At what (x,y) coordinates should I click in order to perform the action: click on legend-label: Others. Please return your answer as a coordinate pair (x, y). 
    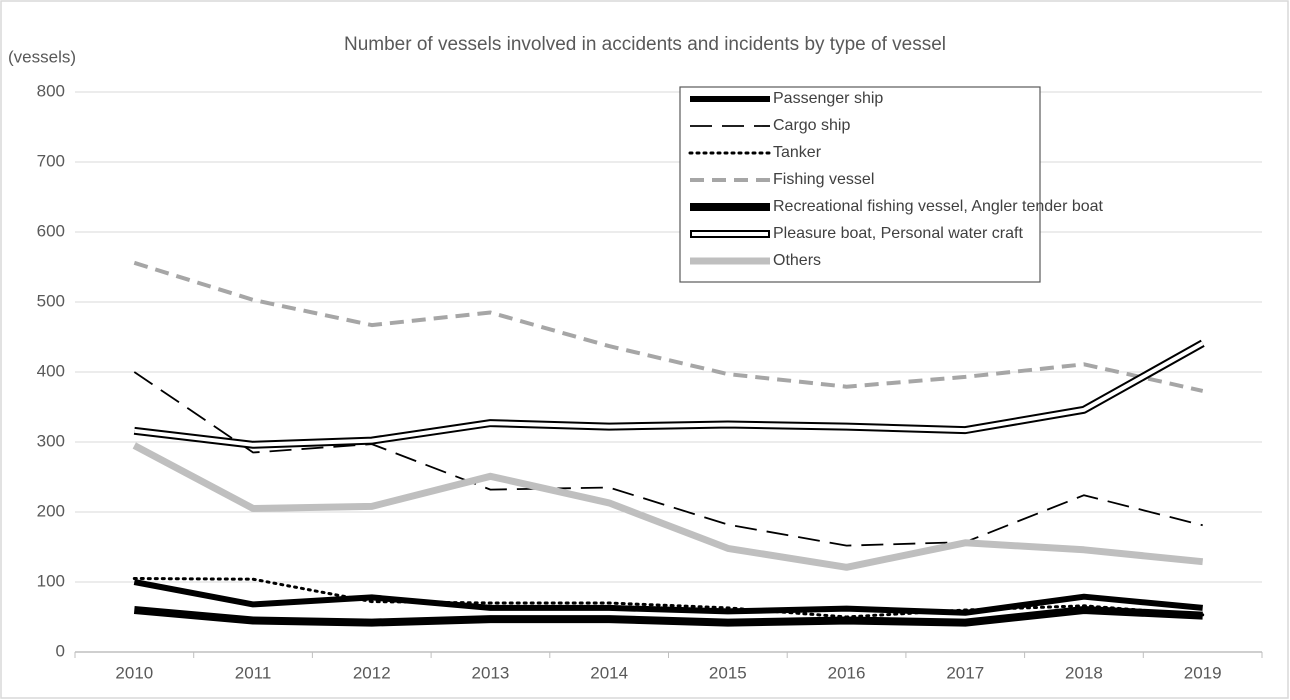
    Looking at the image, I should click on (797, 260).